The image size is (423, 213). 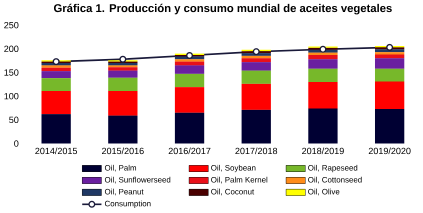 I want to click on y-tick-label: 250, so click(x=11, y=25).